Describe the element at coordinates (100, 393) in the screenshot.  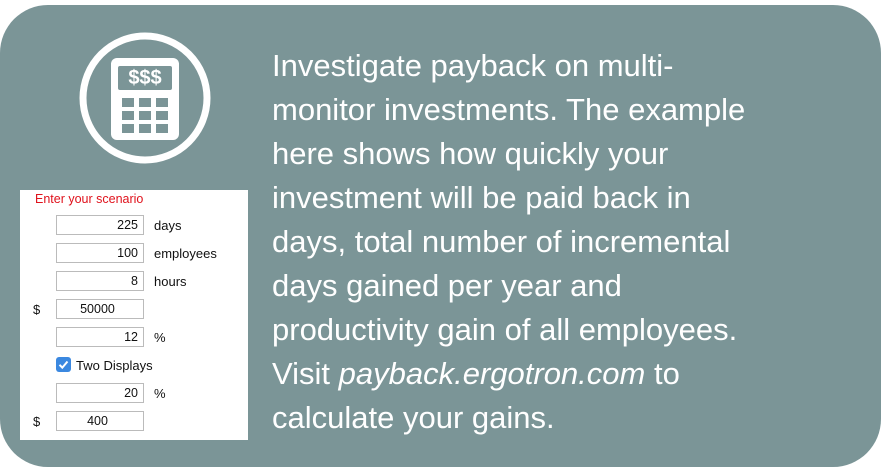
I see `input-field: 20` at that location.